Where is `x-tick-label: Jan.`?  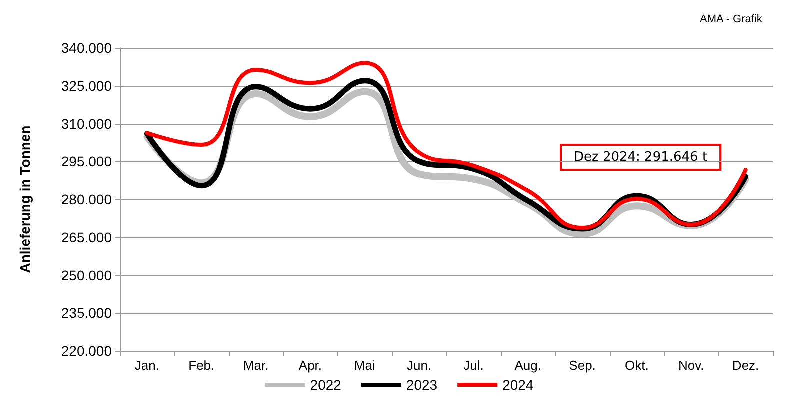
x-tick-label: Jan. is located at coordinates (147, 365).